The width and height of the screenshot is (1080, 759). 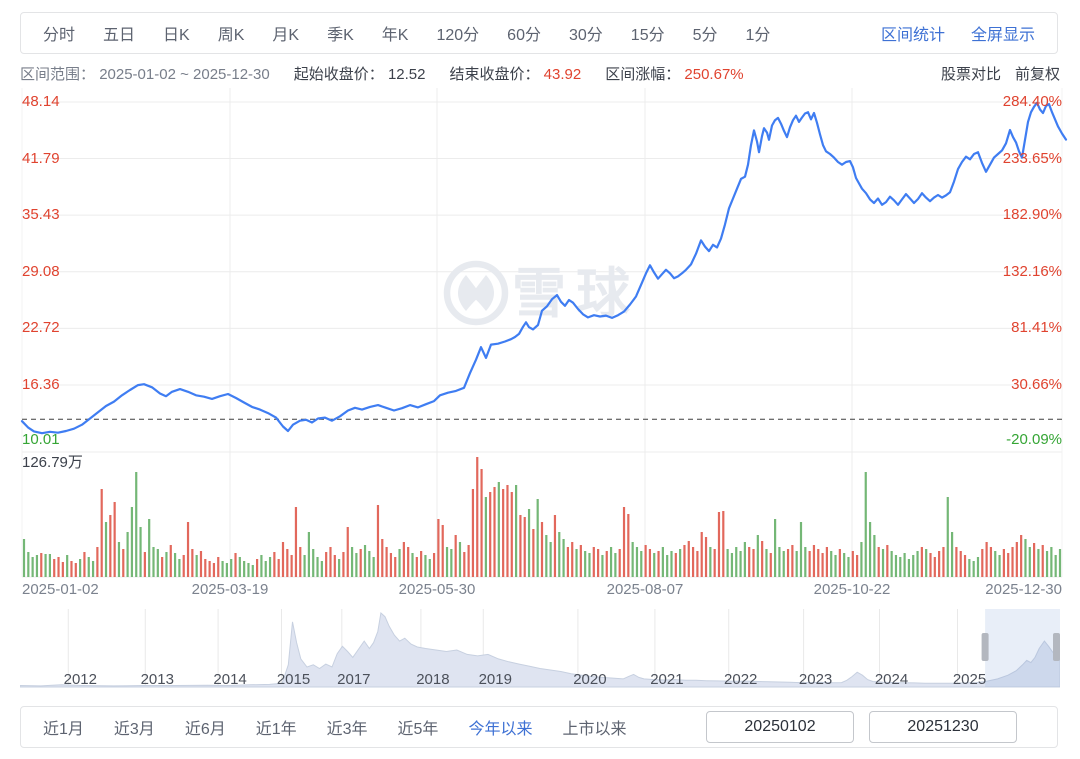 What do you see at coordinates (437, 589) in the screenshot?
I see `date-label: 2025-05-30` at bounding box center [437, 589].